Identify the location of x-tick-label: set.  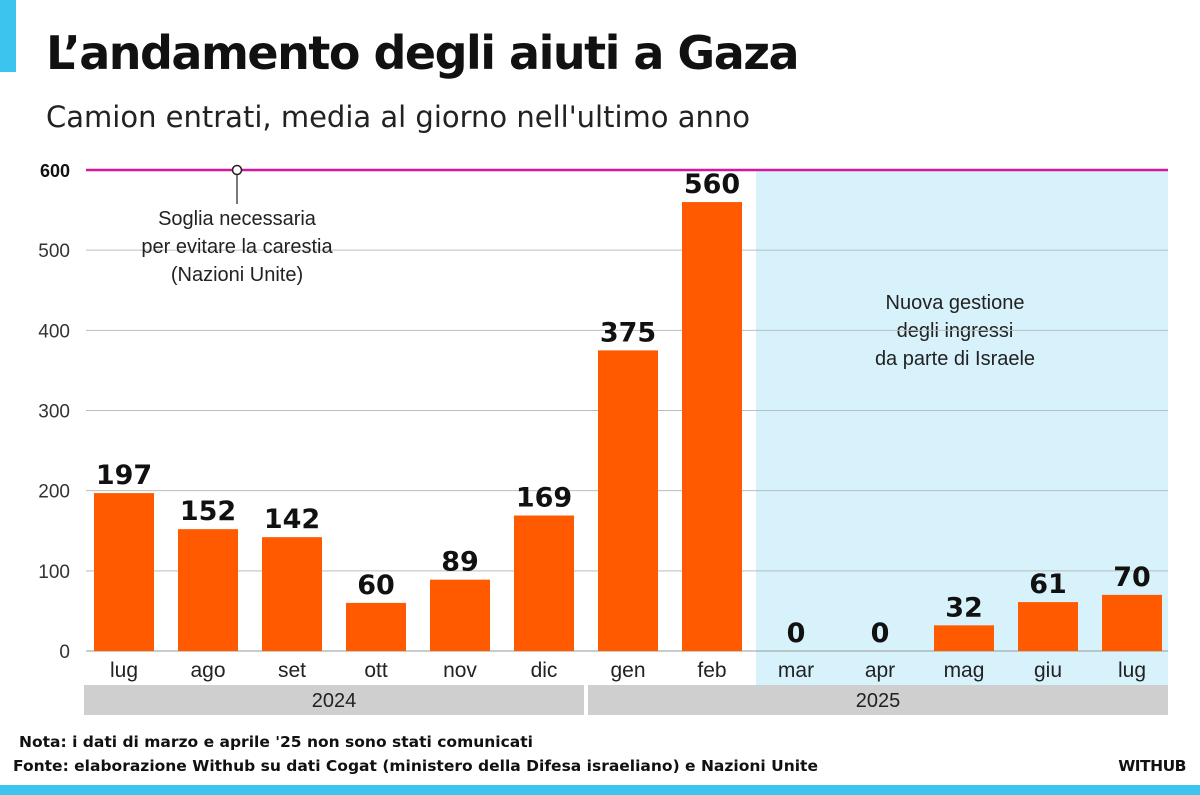
(292, 670).